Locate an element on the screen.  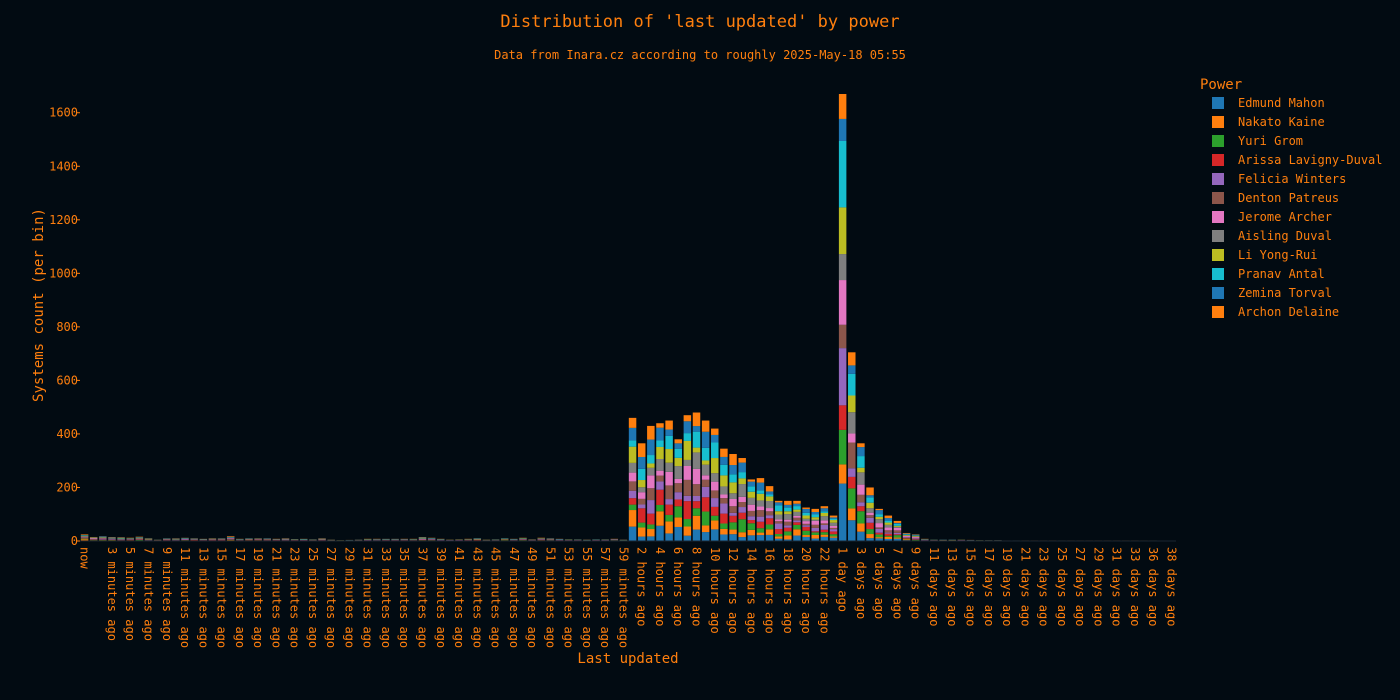
x-tick-label: 23 days ago is located at coordinates (1044, 586).